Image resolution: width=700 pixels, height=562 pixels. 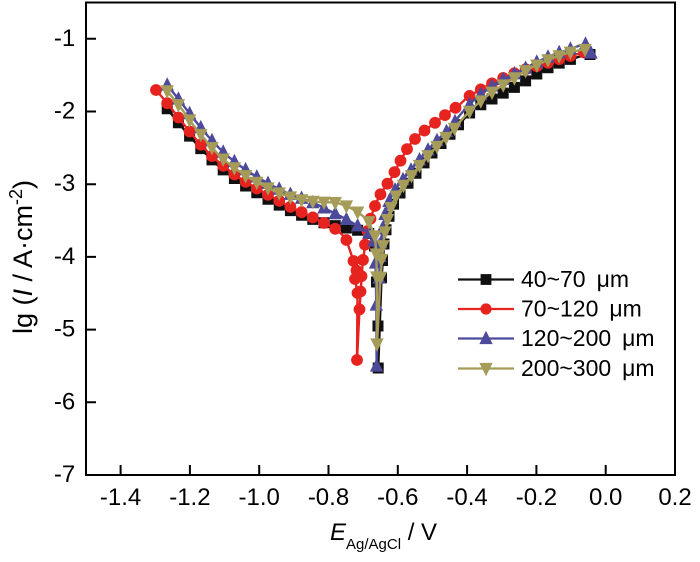 What do you see at coordinates (189, 497) in the screenshot?
I see `svg-text: -1.2` at bounding box center [189, 497].